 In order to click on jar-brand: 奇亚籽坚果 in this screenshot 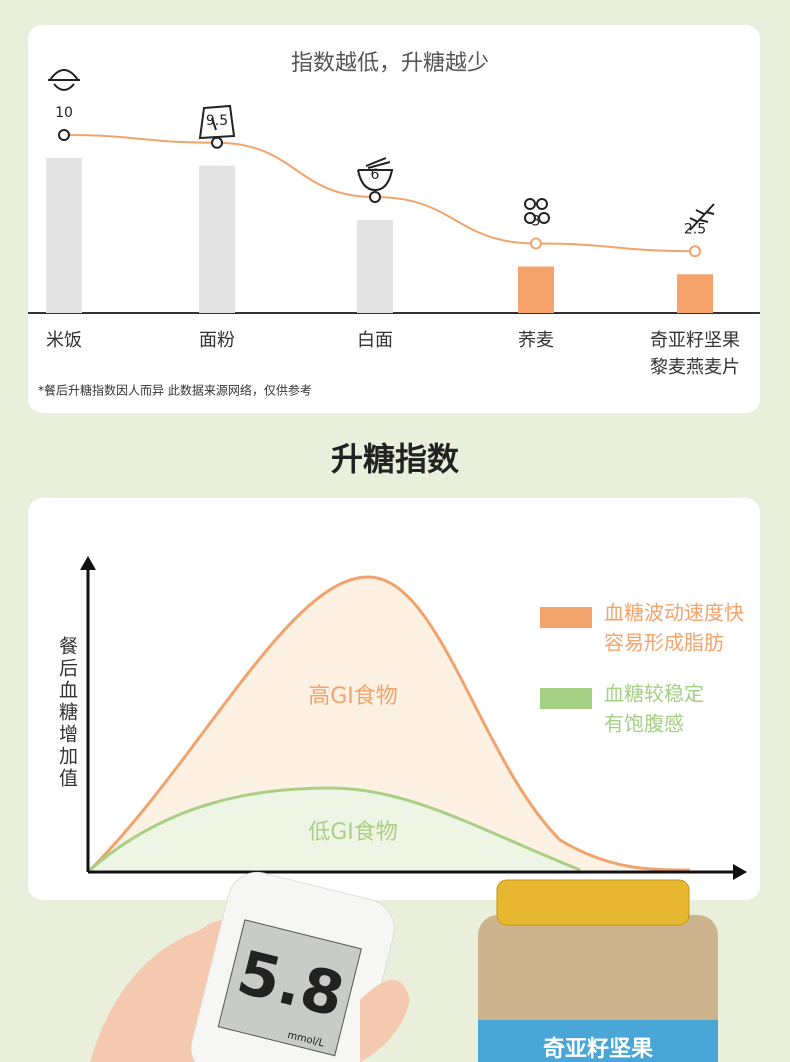, I will do `click(598, 1049)`.